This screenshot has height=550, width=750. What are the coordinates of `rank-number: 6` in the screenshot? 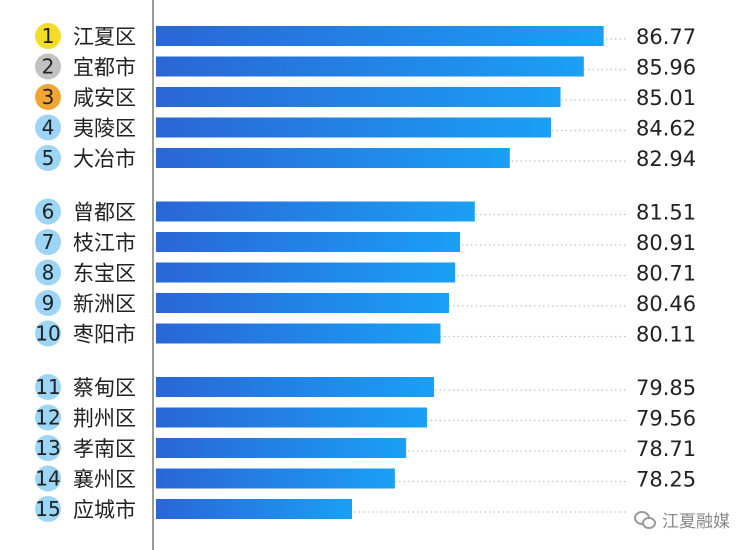 It's located at (48, 212).